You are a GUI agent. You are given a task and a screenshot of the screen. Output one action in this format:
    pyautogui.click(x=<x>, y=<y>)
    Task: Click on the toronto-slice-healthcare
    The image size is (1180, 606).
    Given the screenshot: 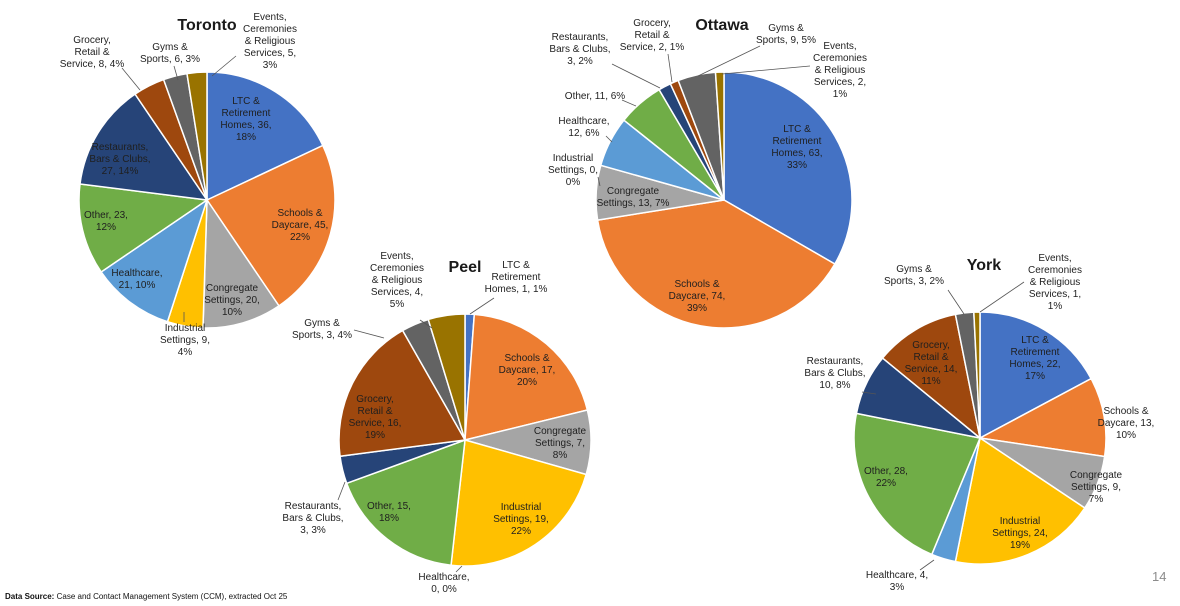 What is the action you would take?
    pyautogui.click(x=154, y=260)
    